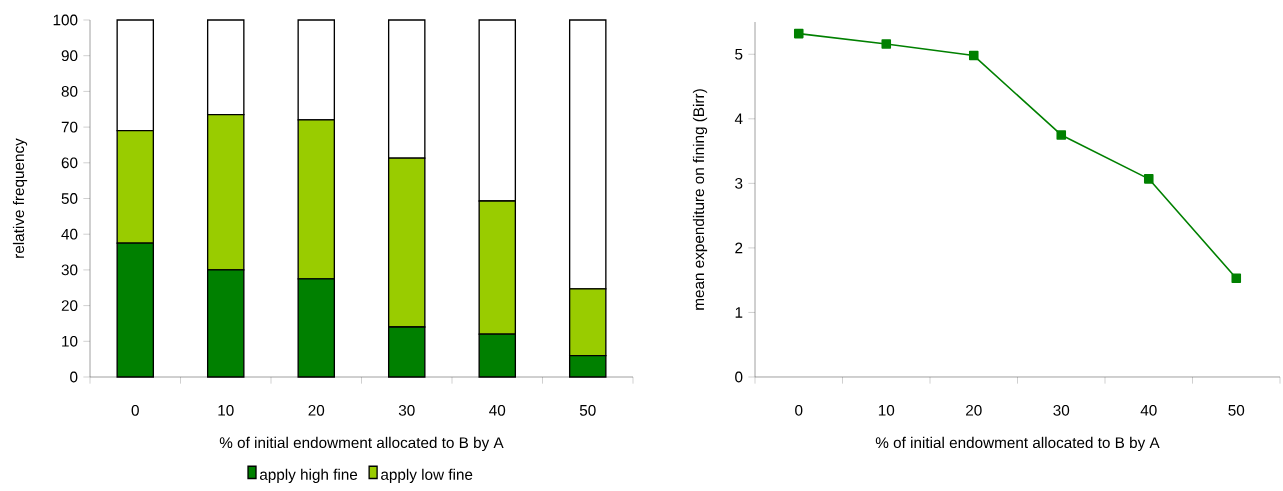  Describe the element at coordinates (69, 56) in the screenshot. I see `y-tick-label: 90` at that location.